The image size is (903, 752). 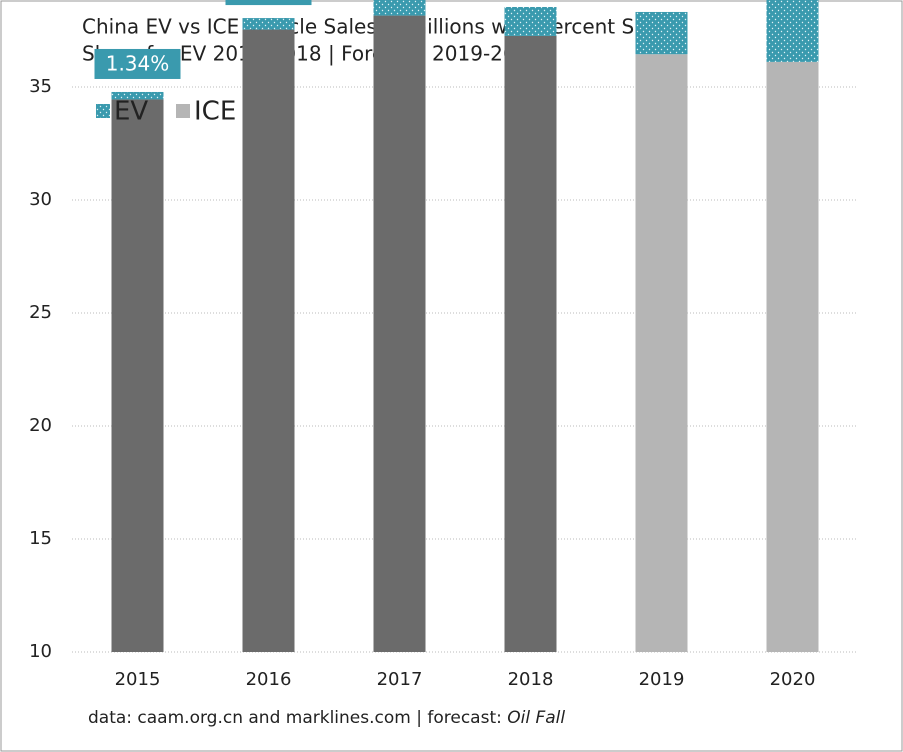 I want to click on x-tick-label: 2020, so click(x=793, y=679).